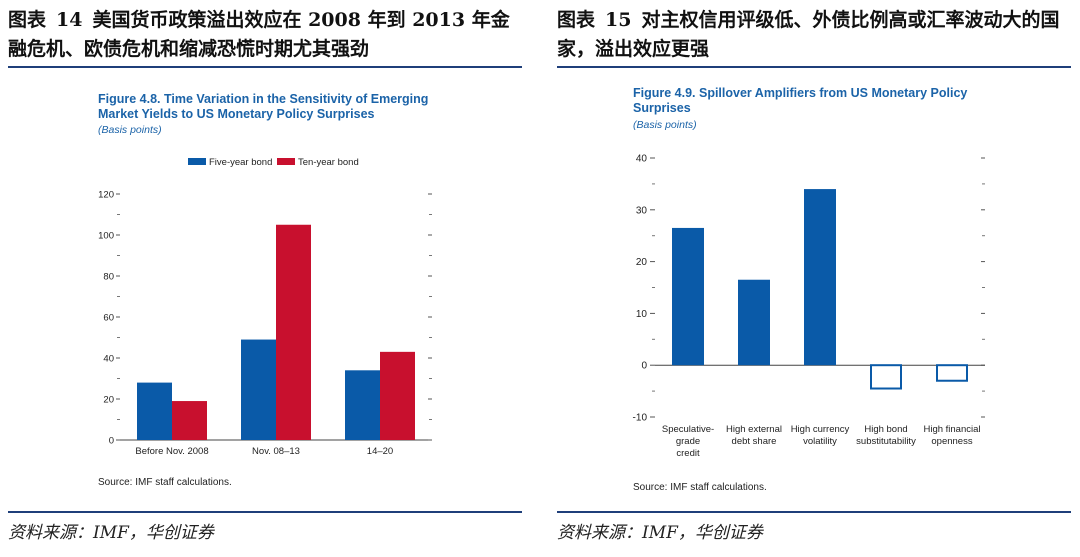 The image size is (1080, 557). Describe the element at coordinates (618, 20) in the screenshot. I see `right-heading-number: 15` at that location.